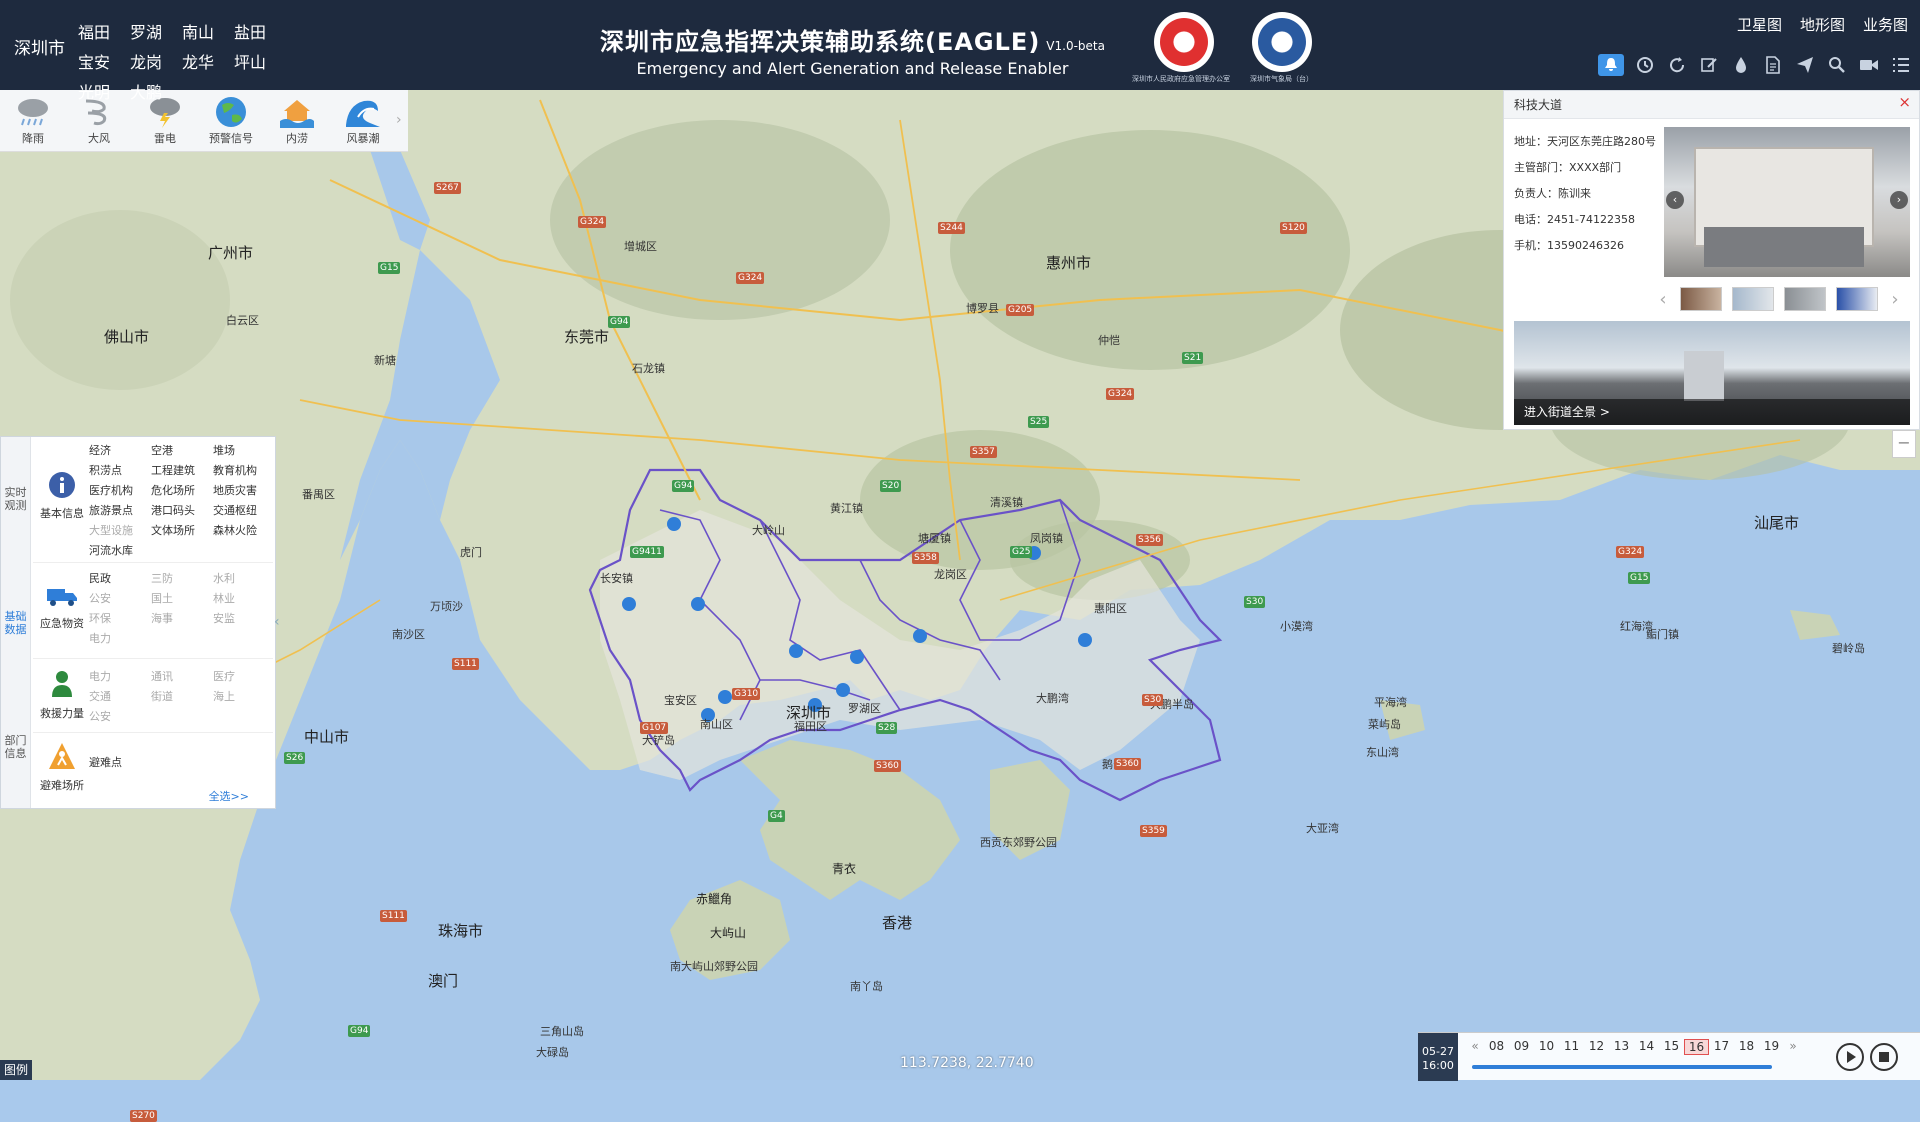 This screenshot has width=1920, height=1122. Describe the element at coordinates (224, 676) in the screenshot. I see `layer-item: 医疗` at that location.